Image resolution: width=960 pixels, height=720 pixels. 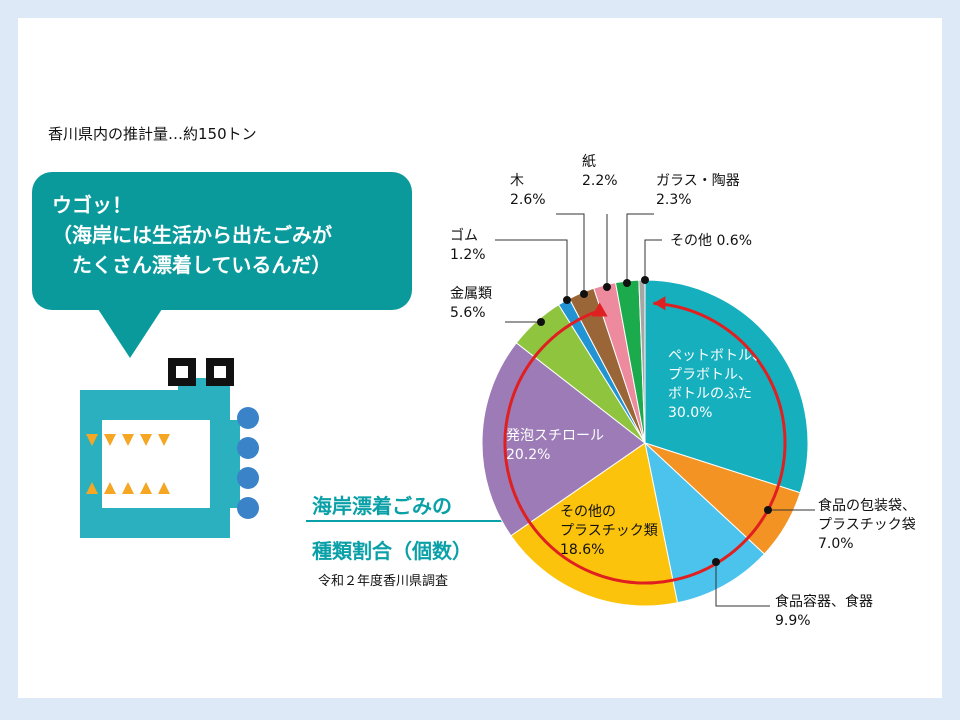 I want to click on slice-value: 9.9%, so click(x=793, y=621).